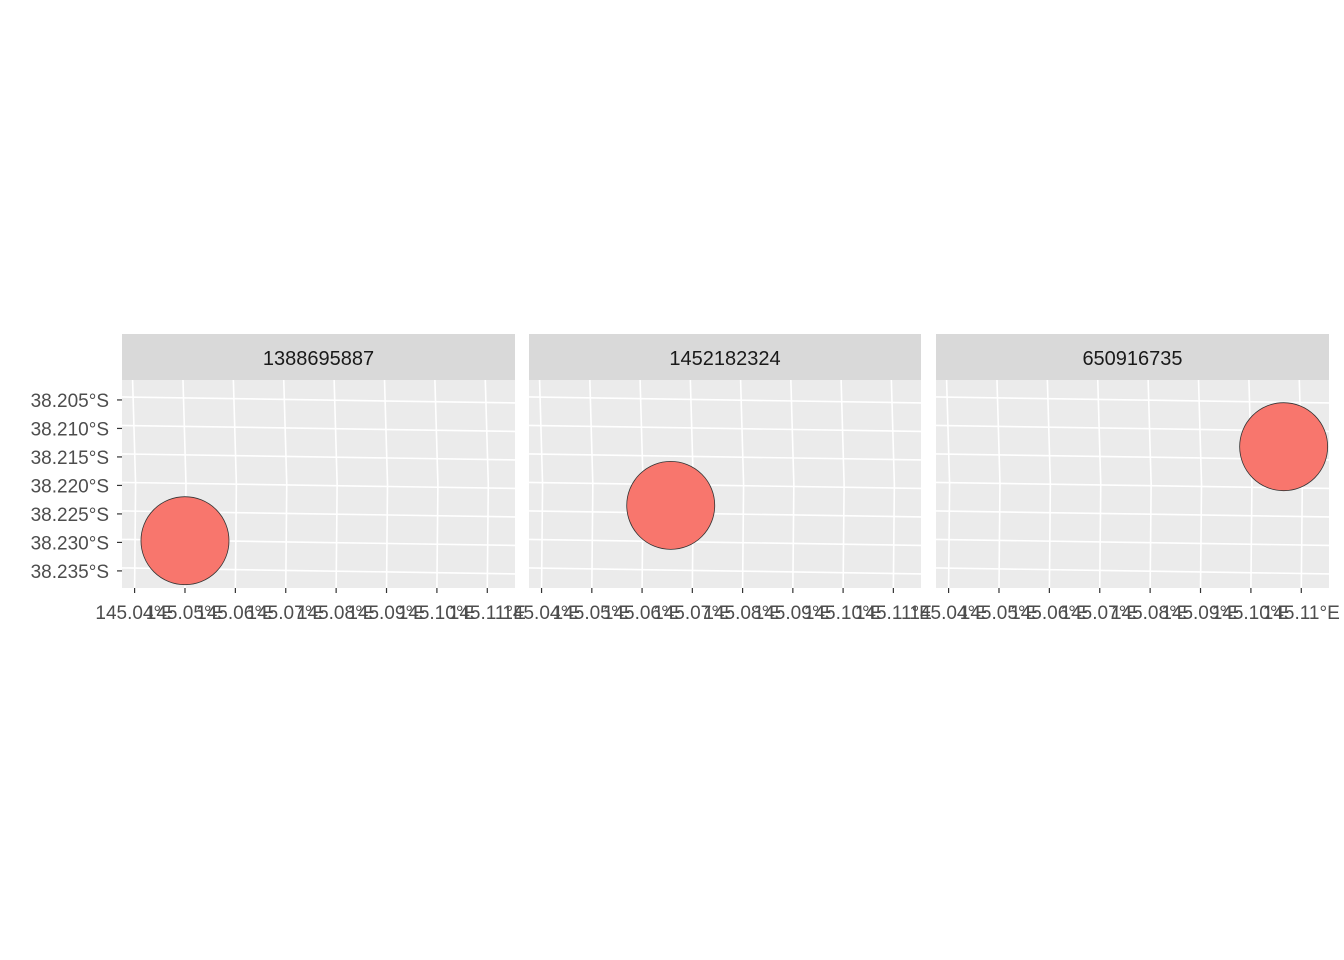 The height and width of the screenshot is (960, 1344). What do you see at coordinates (1251, 613) in the screenshot?
I see `facet-3-x-tick-label-7: 145.10°E` at bounding box center [1251, 613].